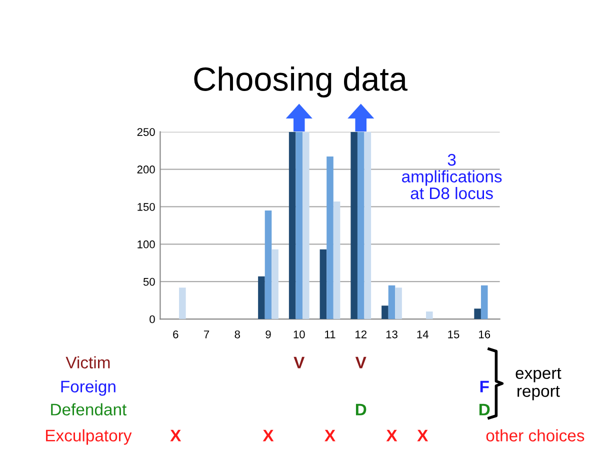 The height and width of the screenshot is (450, 600). Describe the element at coordinates (452, 177) in the screenshot. I see `annotation: 3 amplifications at D8 locus` at that location.